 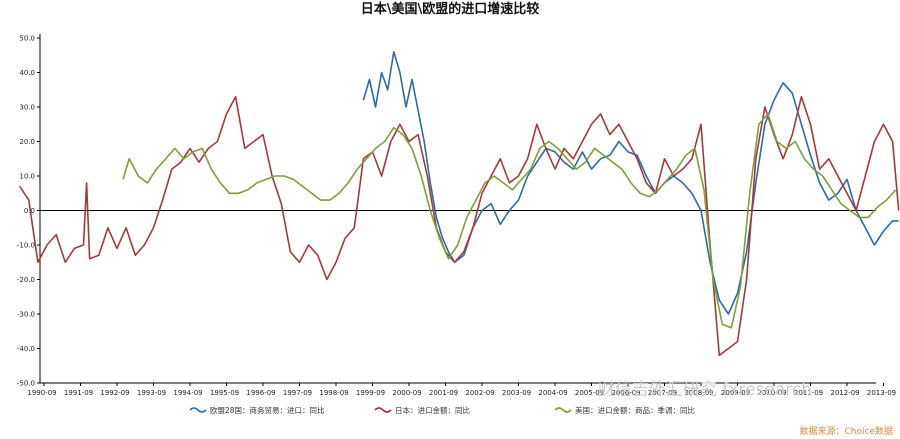 I want to click on y-tick-label: -20.0, so click(x=26, y=280).